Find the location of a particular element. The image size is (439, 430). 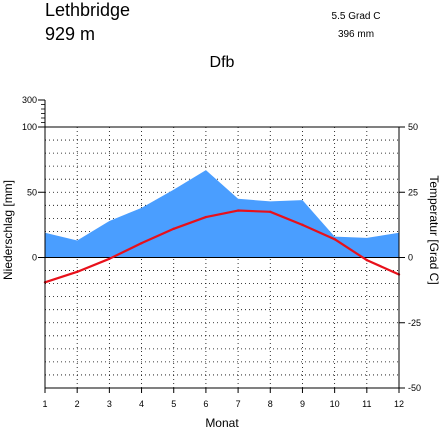

left-tick-label: 50 is located at coordinates (32, 192).